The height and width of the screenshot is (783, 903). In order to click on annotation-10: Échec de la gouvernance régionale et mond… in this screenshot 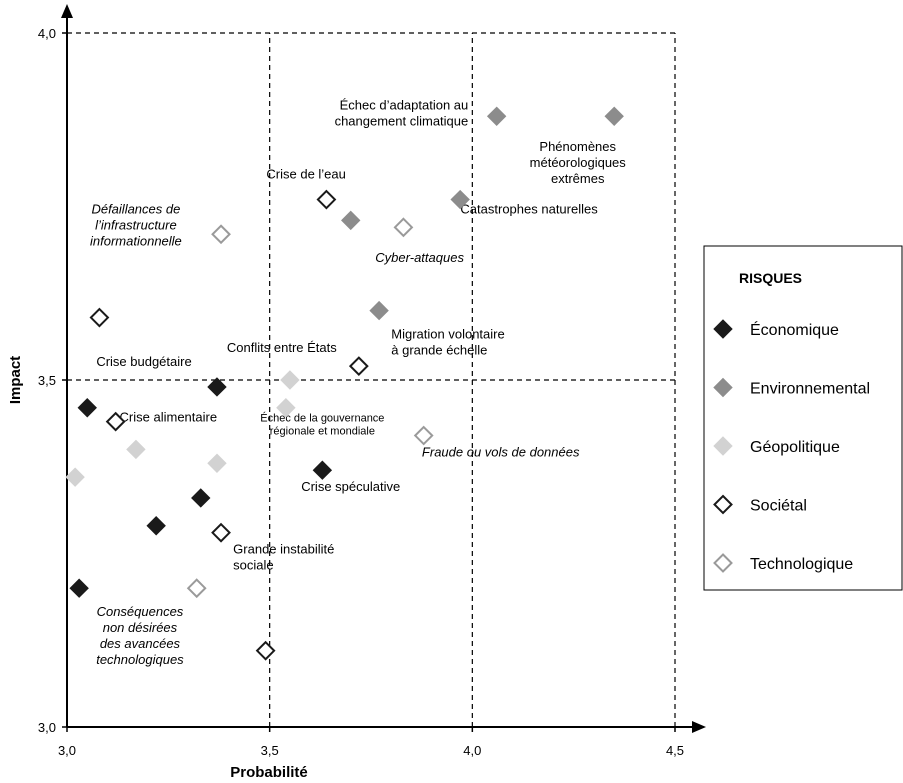, I will do `click(322, 425)`.